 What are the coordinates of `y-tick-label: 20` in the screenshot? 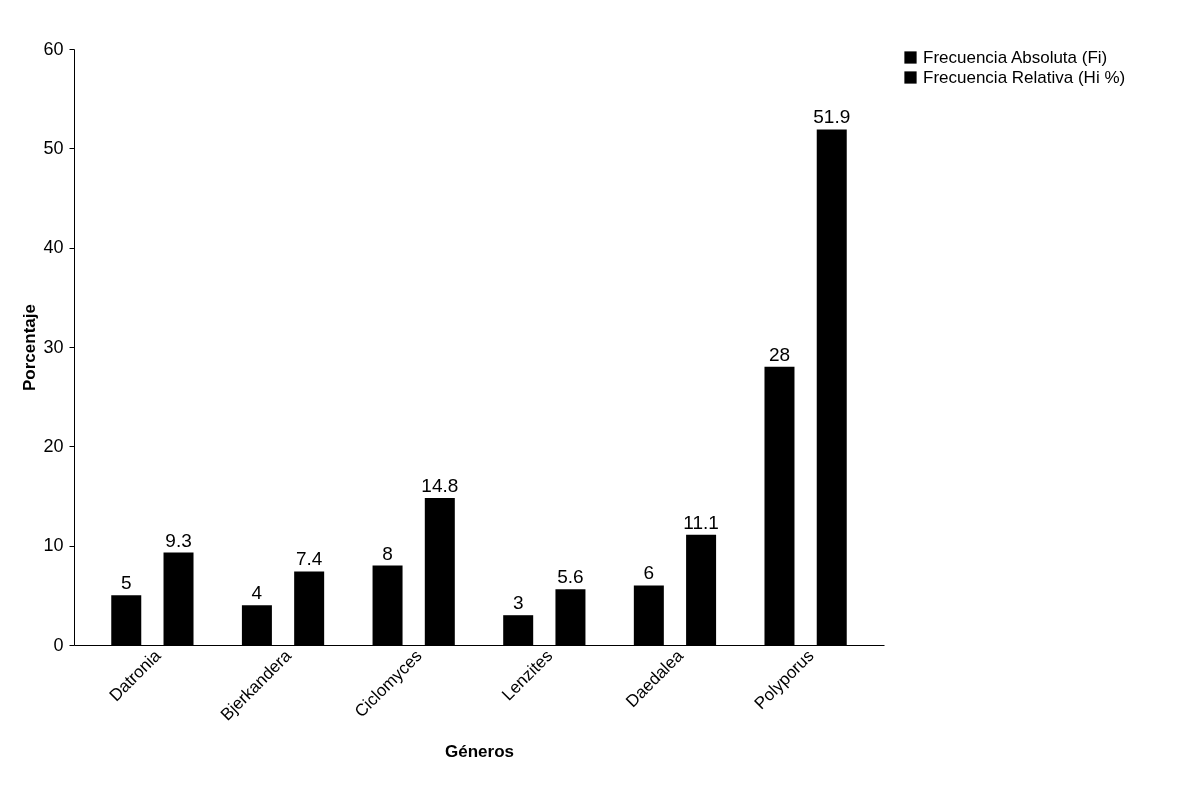 It's located at (53, 445).